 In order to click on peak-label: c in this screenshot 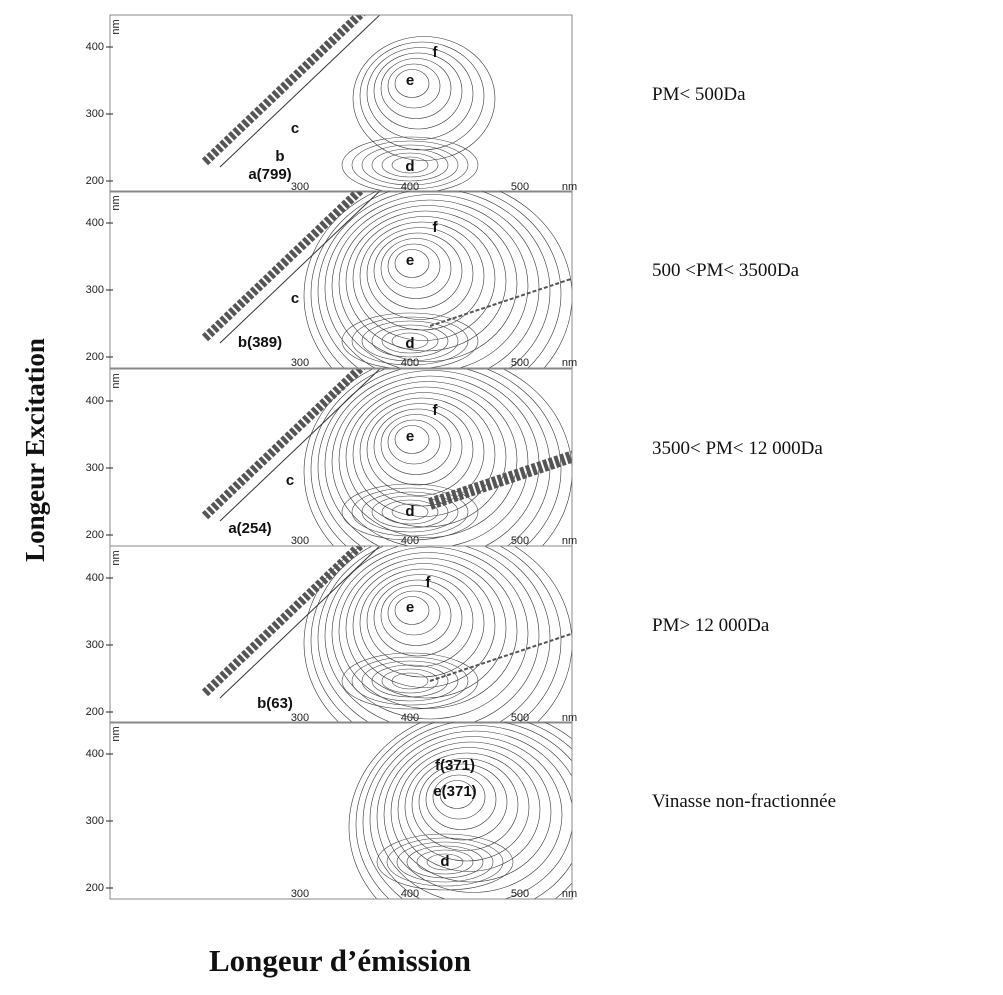, I will do `click(290, 480)`.